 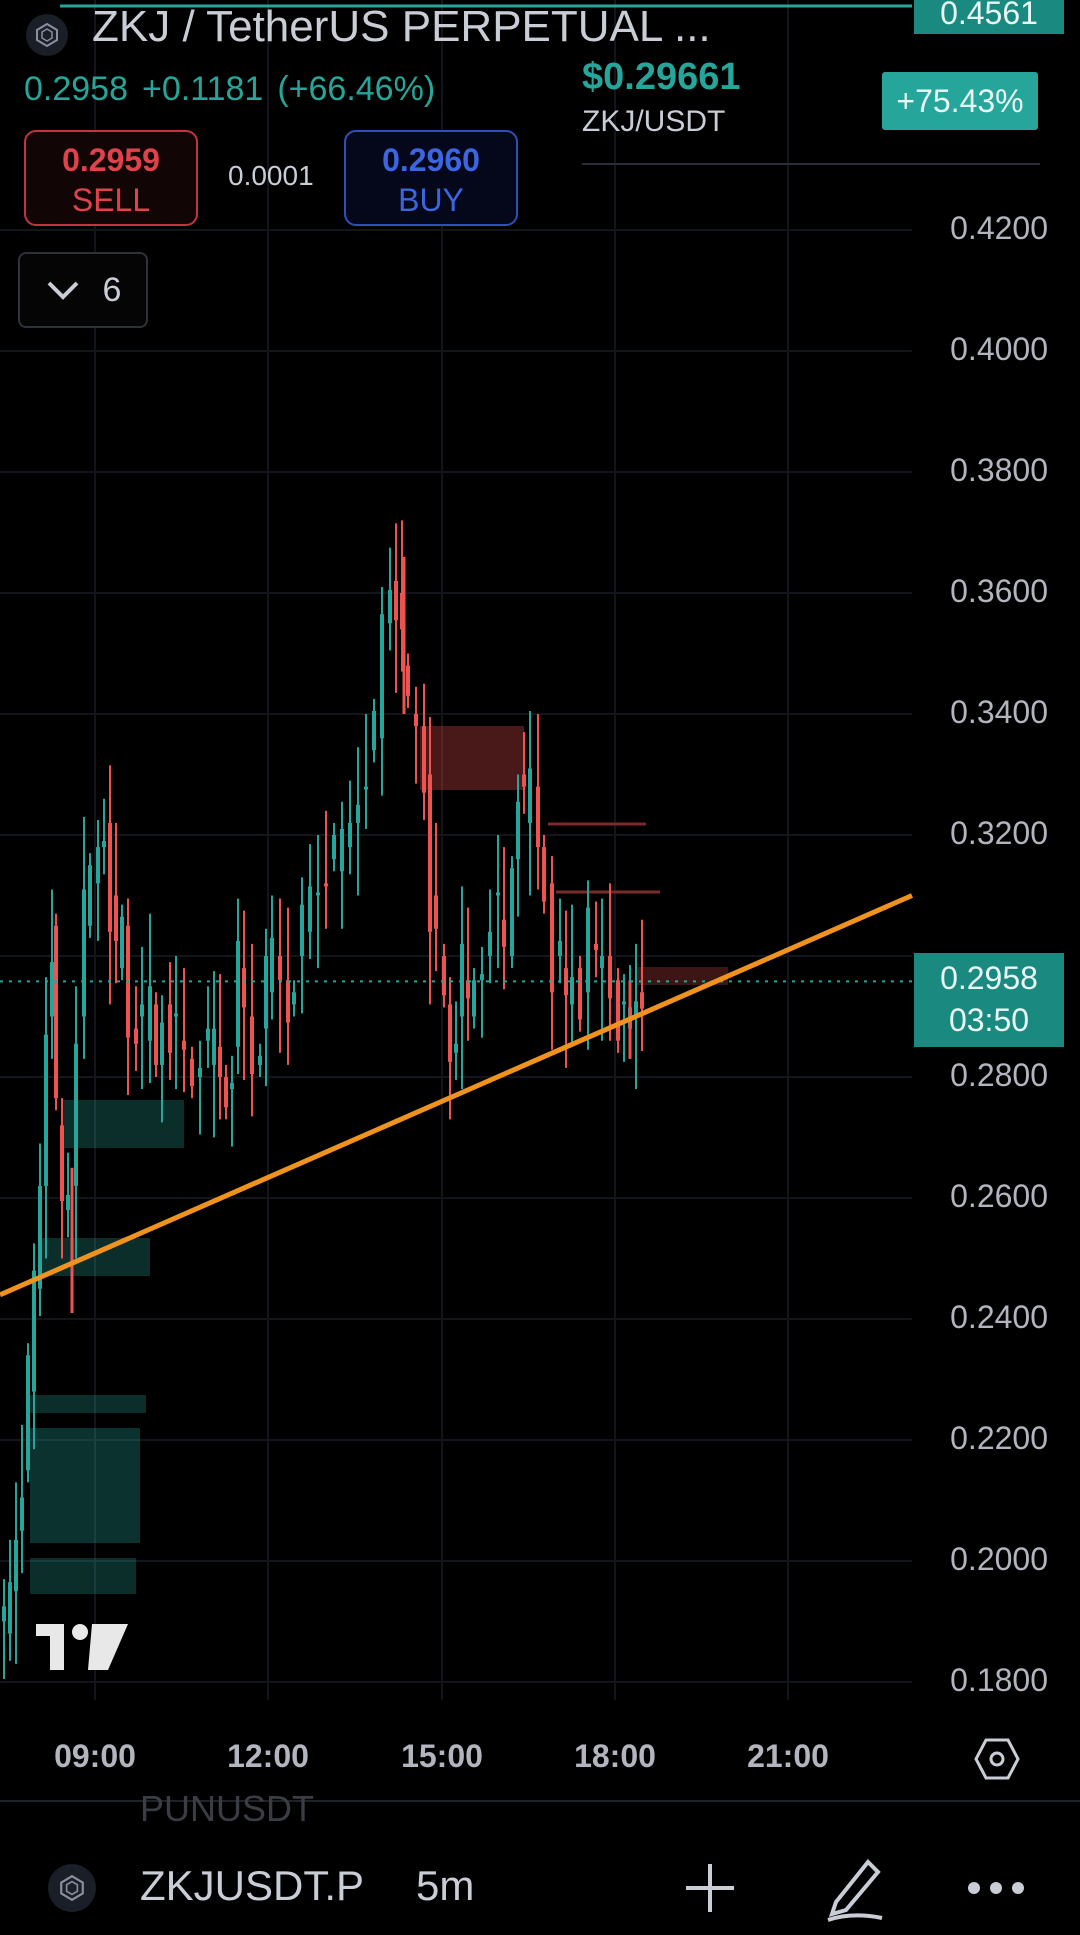 What do you see at coordinates (47, 35) in the screenshot?
I see `symbol-icon` at bounding box center [47, 35].